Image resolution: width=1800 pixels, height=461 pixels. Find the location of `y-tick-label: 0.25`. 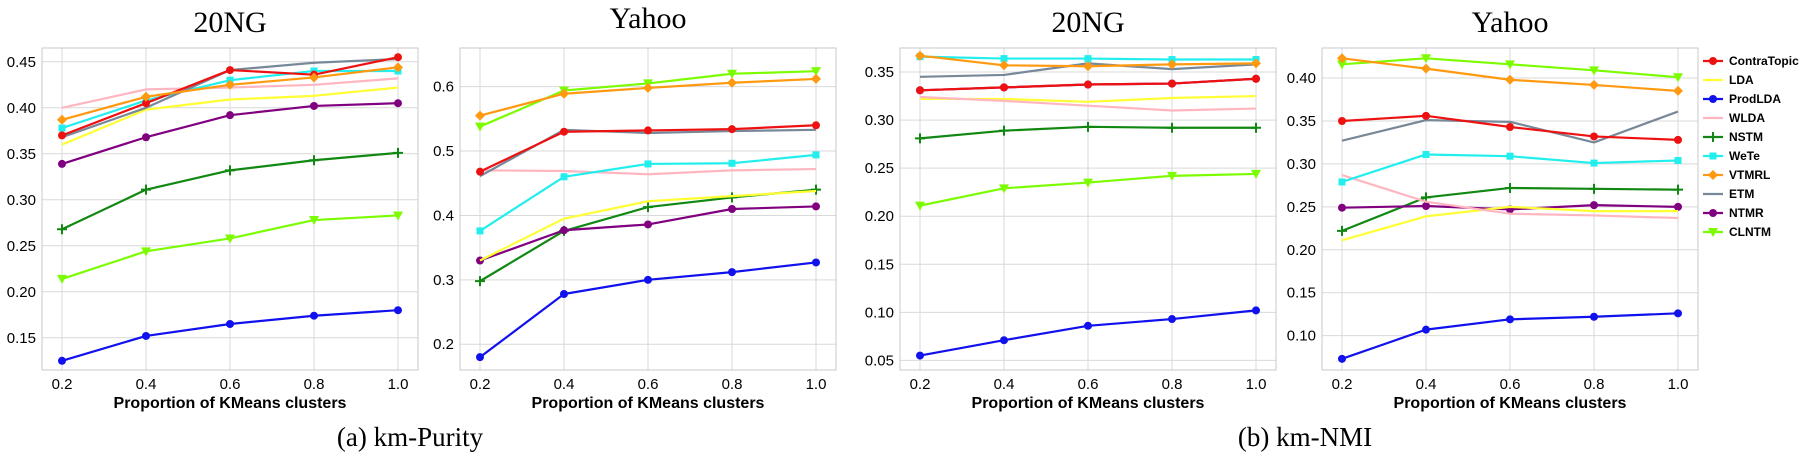

y-tick-label: 0.25 is located at coordinates (1301, 207).